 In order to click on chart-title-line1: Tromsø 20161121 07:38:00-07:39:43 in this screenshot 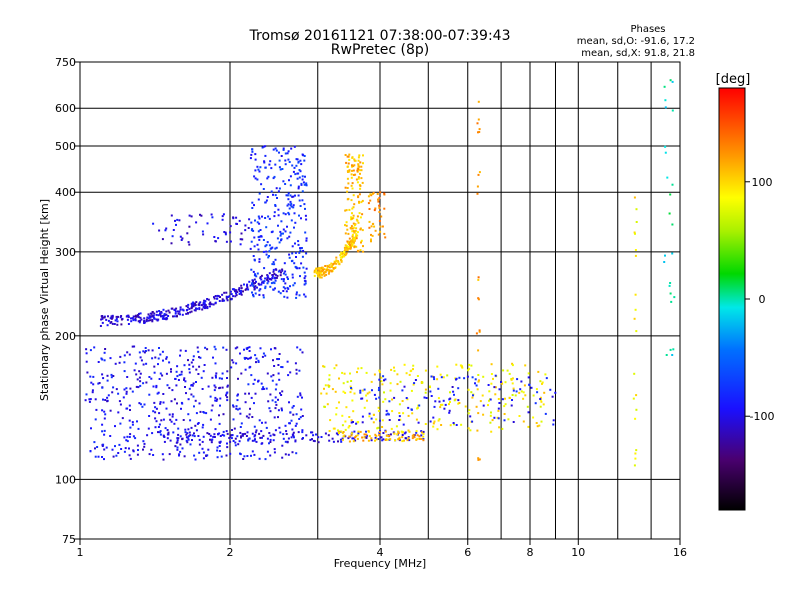, I will do `click(380, 36)`.